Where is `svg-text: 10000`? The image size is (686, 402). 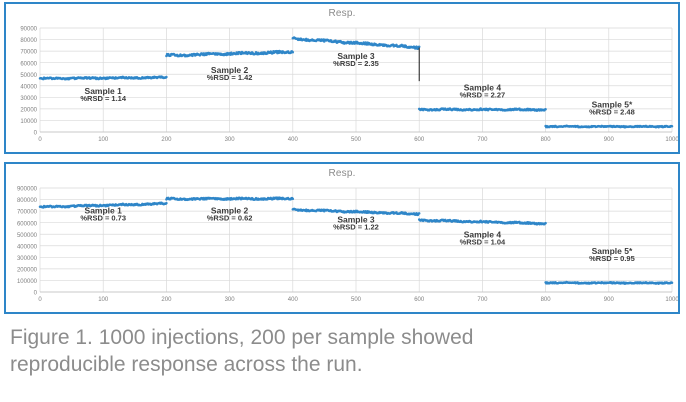
svg-text: 10000 is located at coordinates (28, 122).